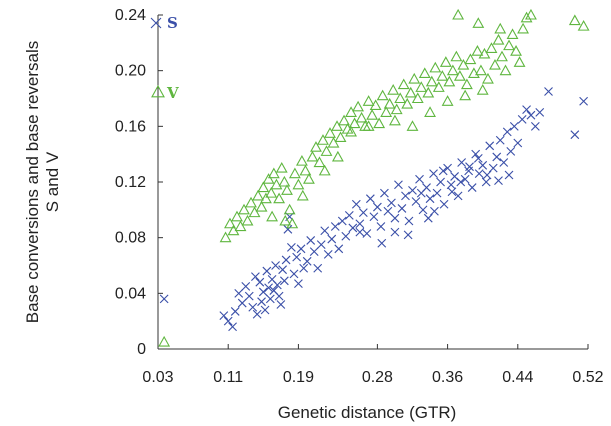 This screenshot has height=426, width=611. I want to click on y-tick-label: 0.04, so click(130, 293).